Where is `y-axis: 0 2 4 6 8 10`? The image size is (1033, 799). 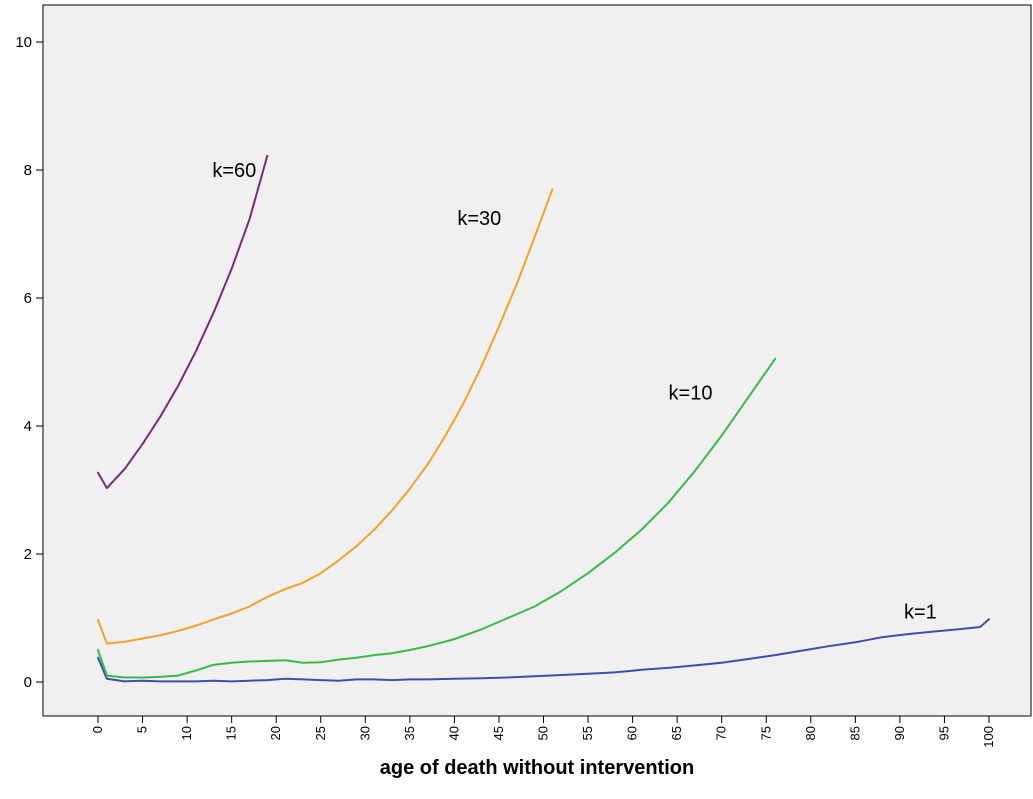
y-axis: 0 2 4 6 8 10 is located at coordinates (29, 362).